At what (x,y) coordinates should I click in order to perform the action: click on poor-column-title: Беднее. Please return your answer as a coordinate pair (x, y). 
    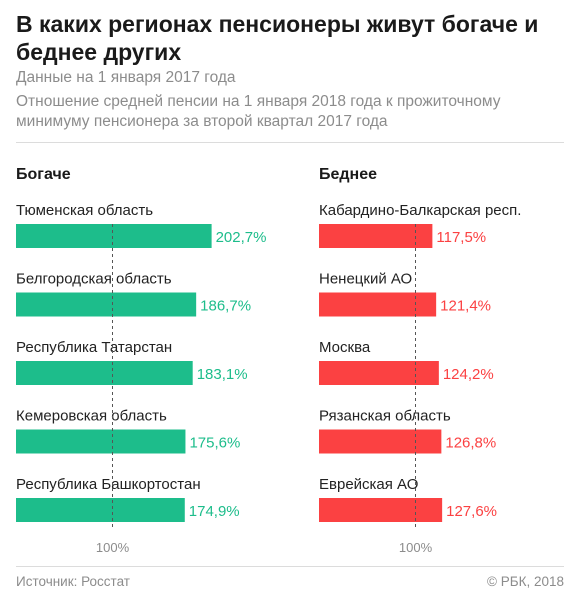
    Looking at the image, I should click on (348, 174).